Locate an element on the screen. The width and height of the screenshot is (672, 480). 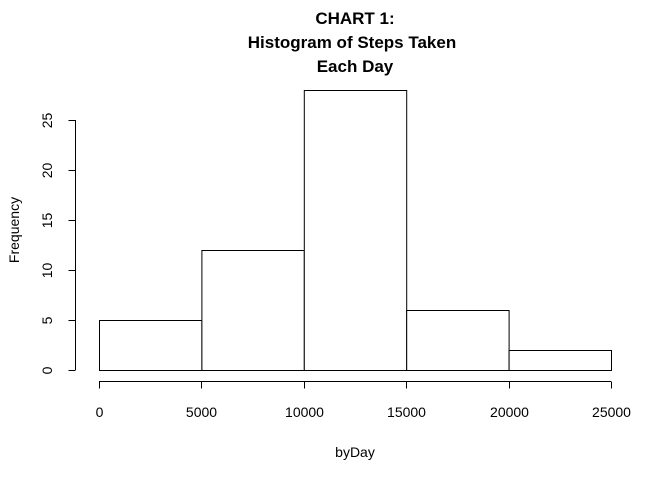
x-axis: 0 5000 10000 15000 20000 25000 is located at coordinates (363, 400).